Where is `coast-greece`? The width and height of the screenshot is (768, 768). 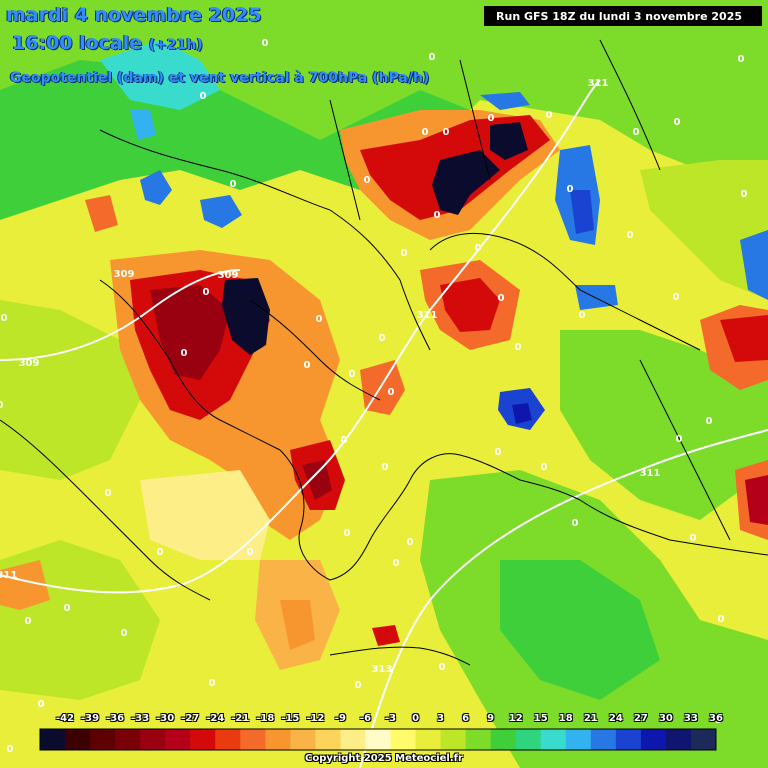 coast-greece is located at coordinates (345, 515).